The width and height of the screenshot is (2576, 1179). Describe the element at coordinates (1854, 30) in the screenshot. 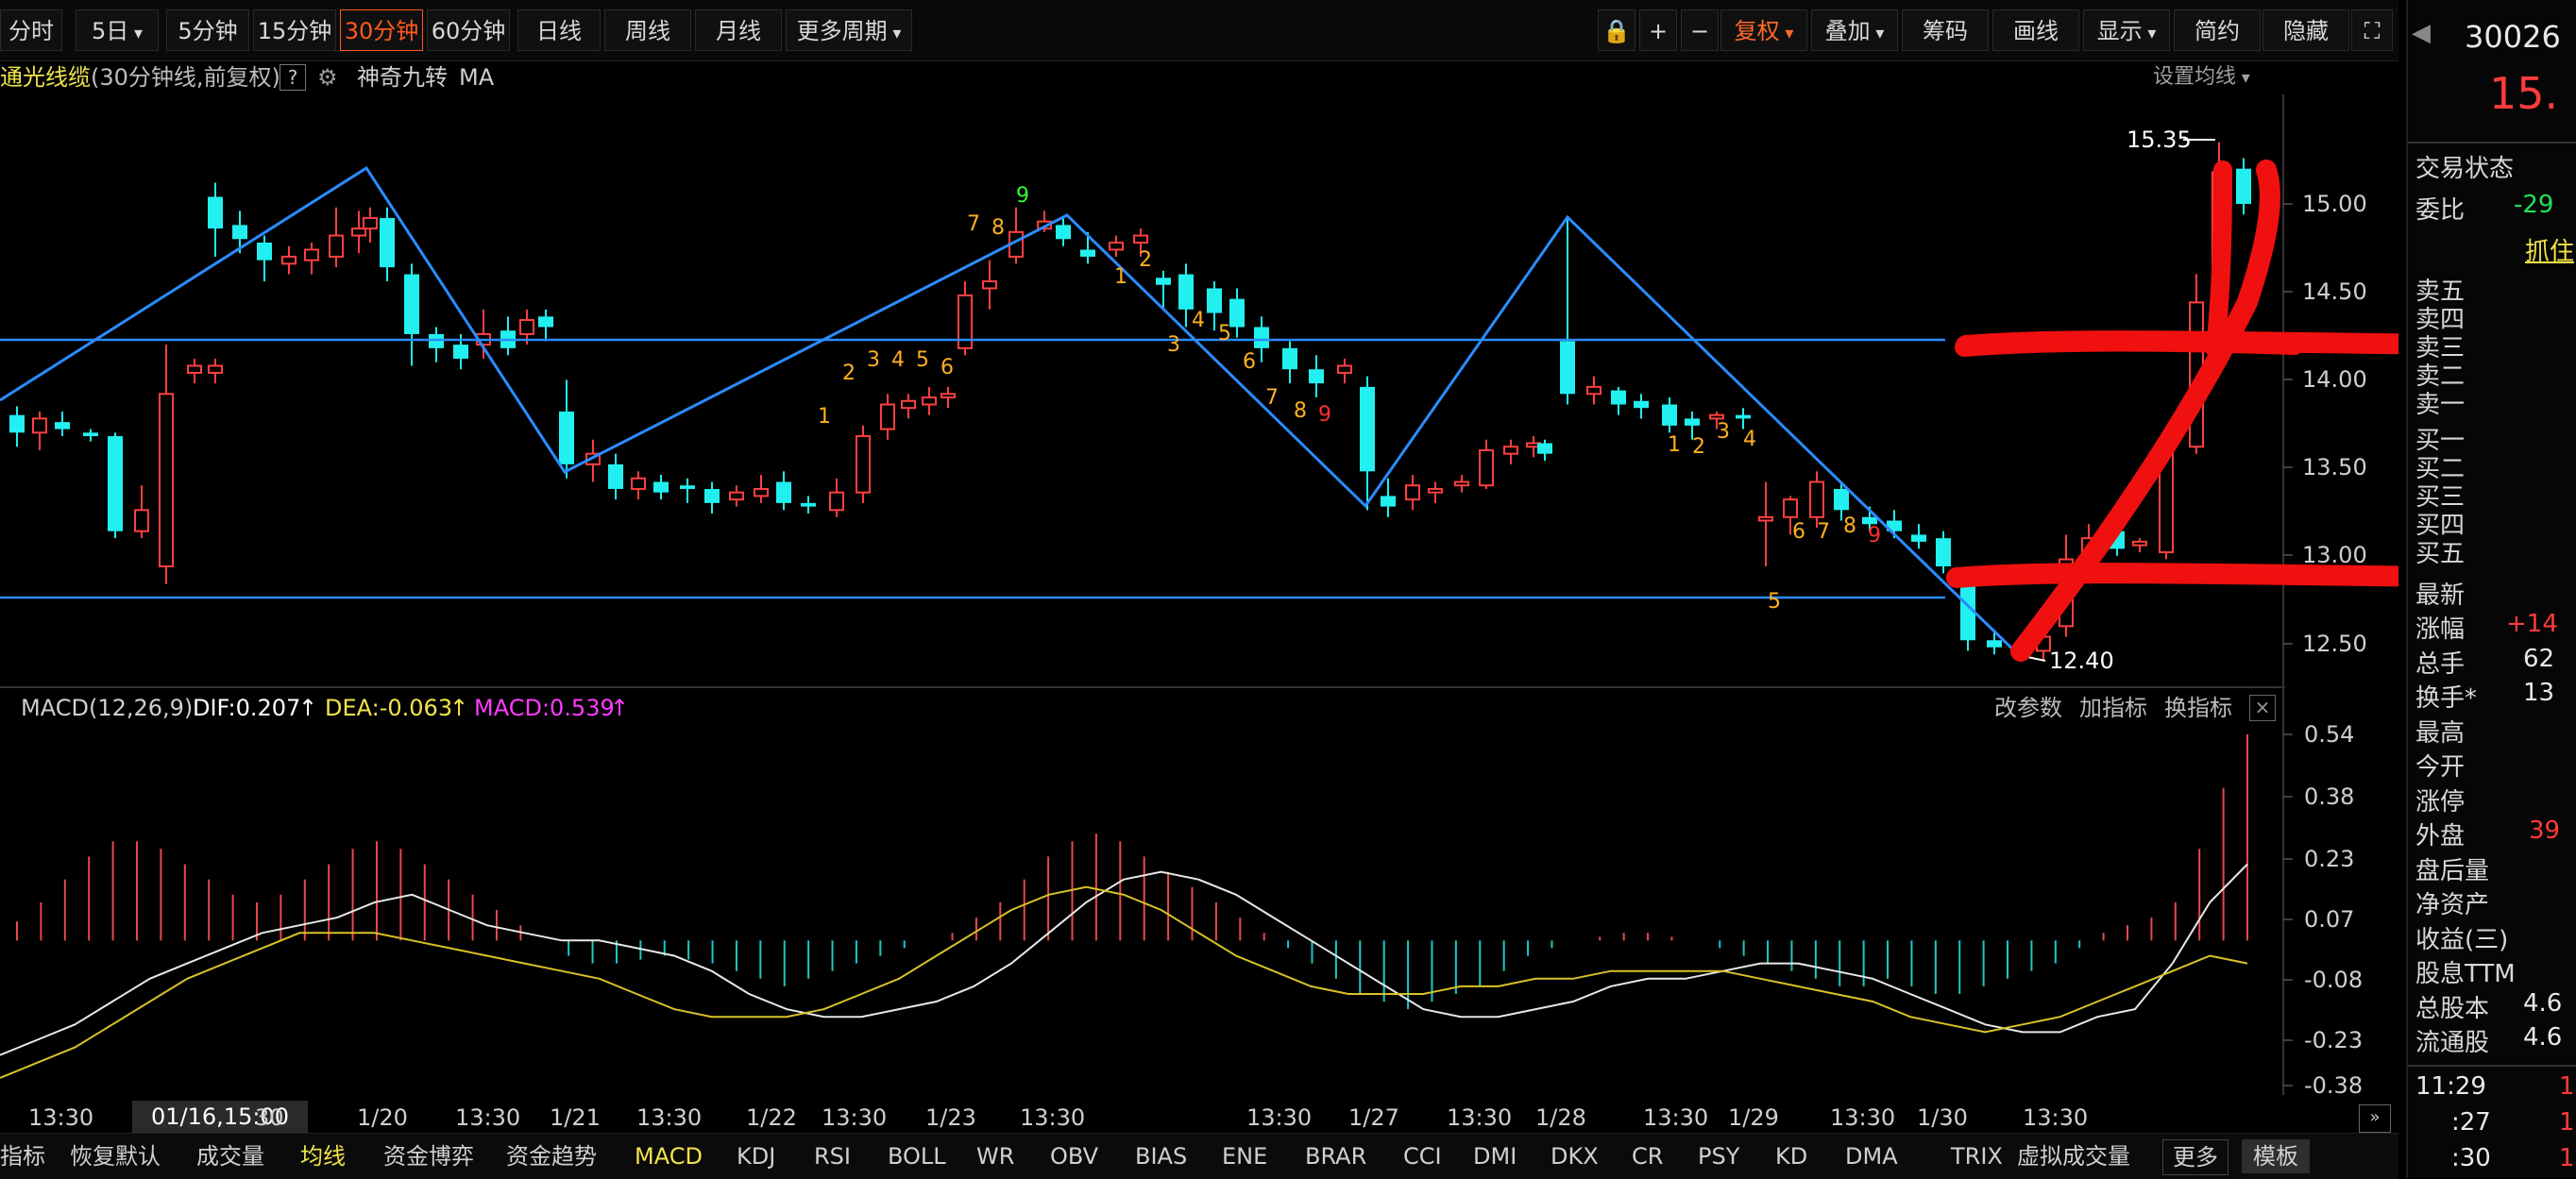

I see `overlay-button: 叠加` at that location.